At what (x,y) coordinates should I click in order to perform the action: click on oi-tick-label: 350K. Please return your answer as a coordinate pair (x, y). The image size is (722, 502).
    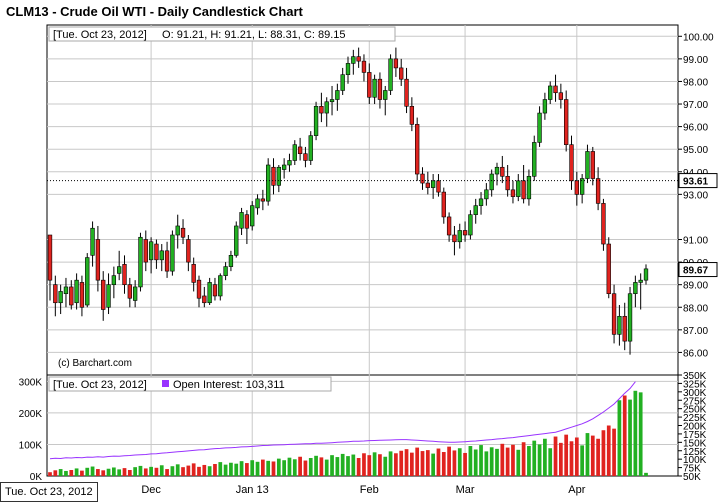
    Looking at the image, I should click on (695, 376).